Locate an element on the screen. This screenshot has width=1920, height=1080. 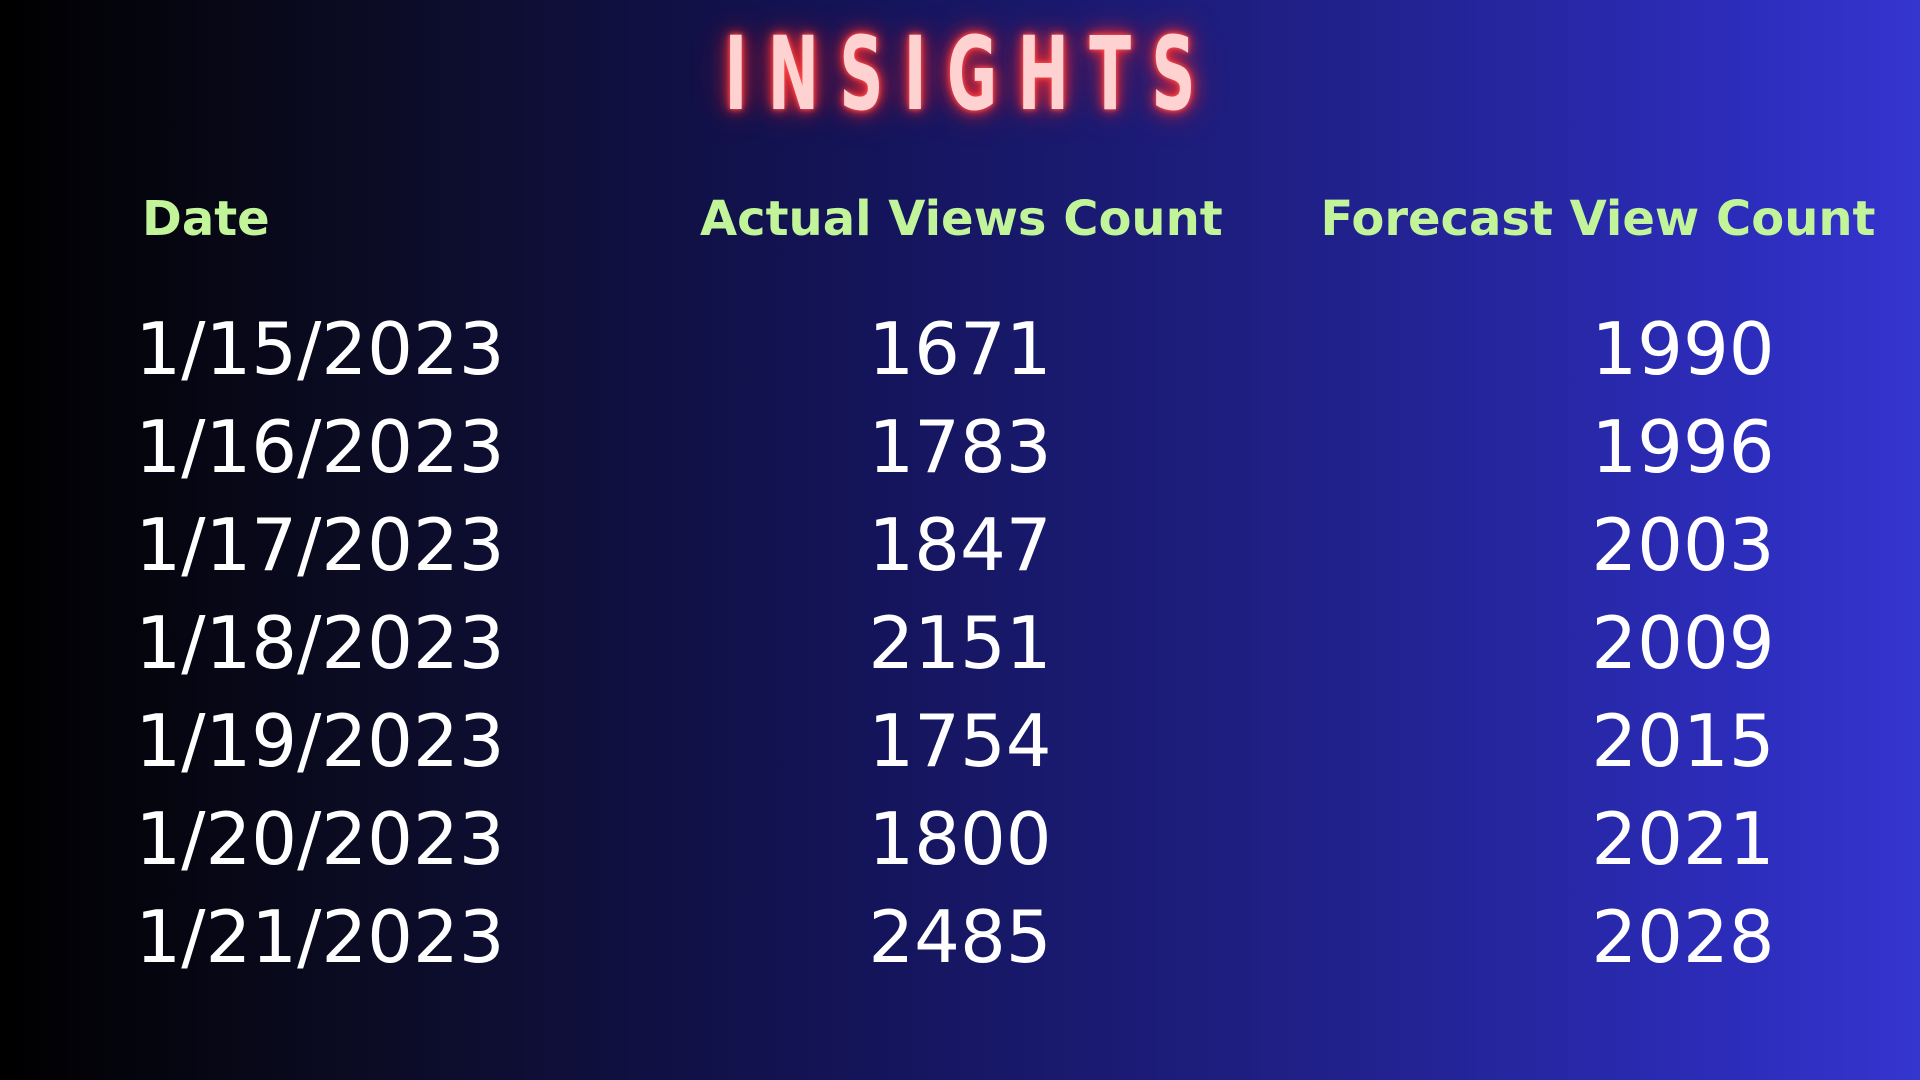
table-row: 1/17/2023 1847 2003 is located at coordinates (960, 545).